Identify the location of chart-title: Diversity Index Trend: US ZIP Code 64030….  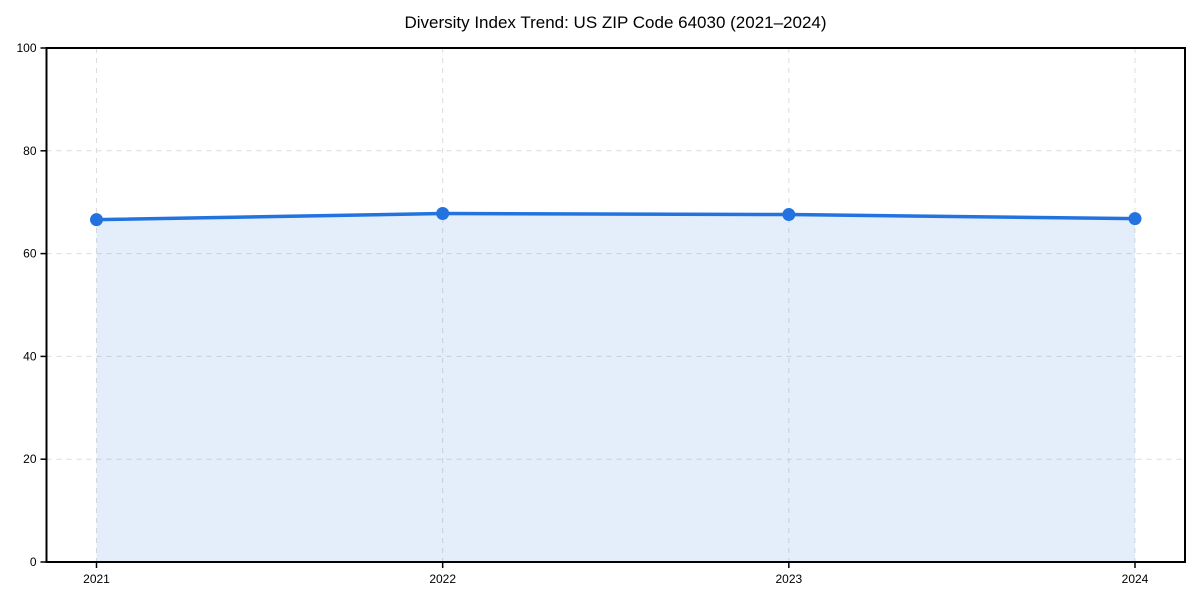
(615, 22).